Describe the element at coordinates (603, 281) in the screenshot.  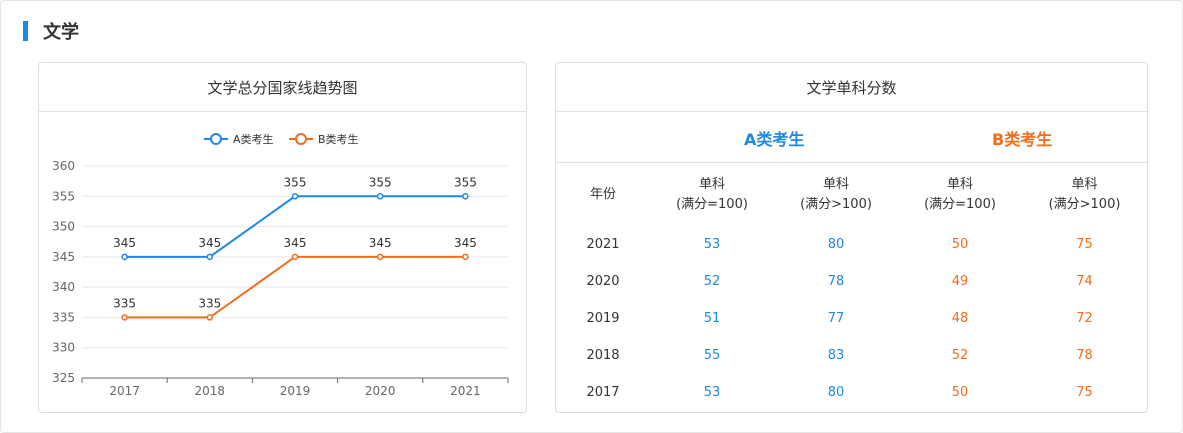
I see `cell-year: 2020` at that location.